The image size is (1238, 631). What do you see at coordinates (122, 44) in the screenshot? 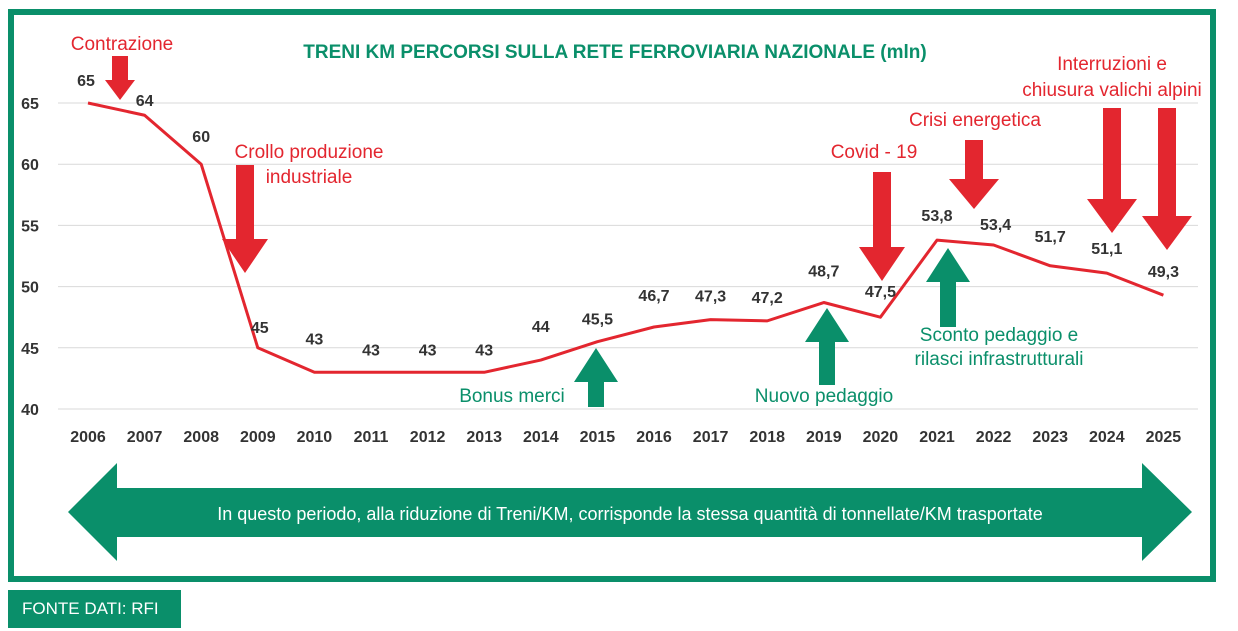
I see `annotation-text: Contrazione` at bounding box center [122, 44].